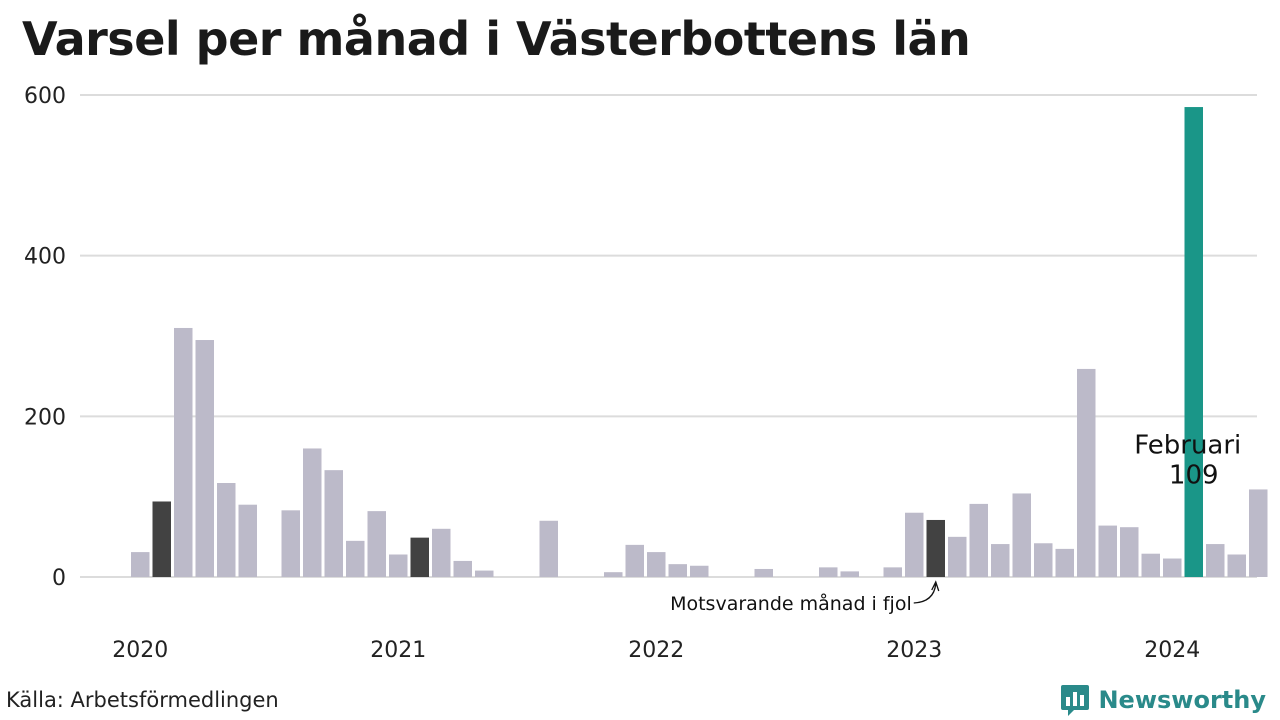  I want to click on x-tick-label: 2022, so click(656, 650).